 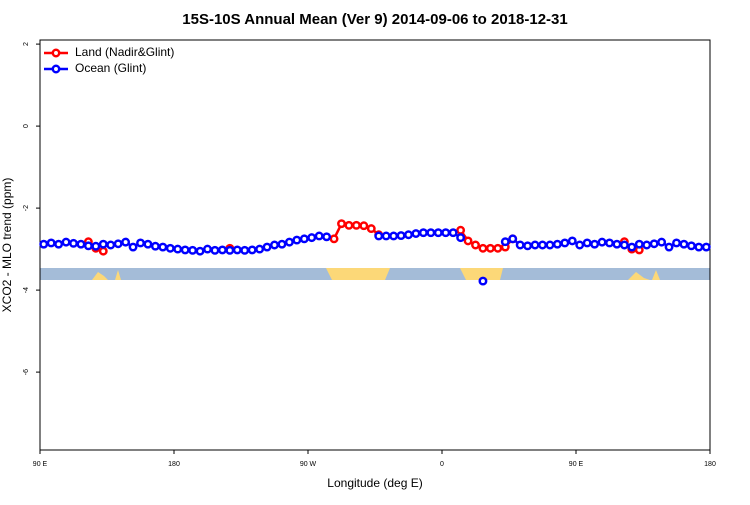 What do you see at coordinates (124, 52) in the screenshot?
I see `legend-label: Land (Nadir&Glint)` at bounding box center [124, 52].